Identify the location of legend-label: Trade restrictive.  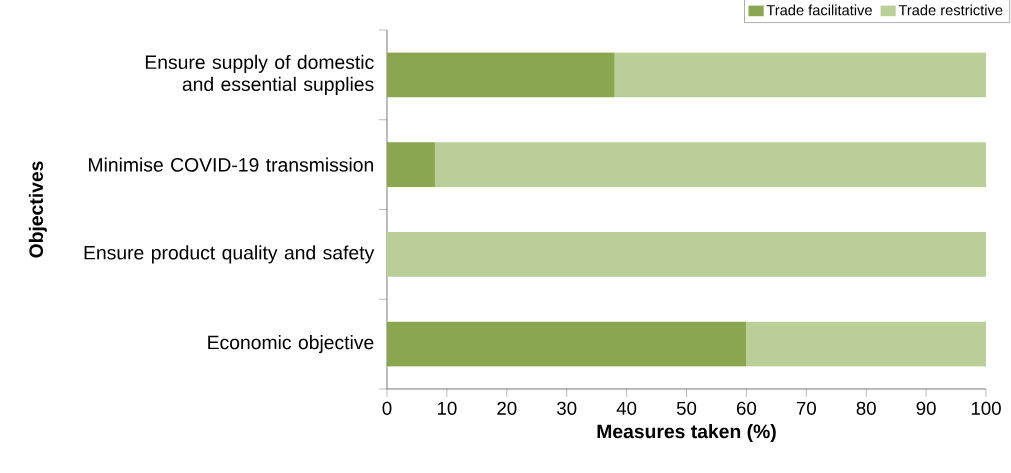
(950, 10).